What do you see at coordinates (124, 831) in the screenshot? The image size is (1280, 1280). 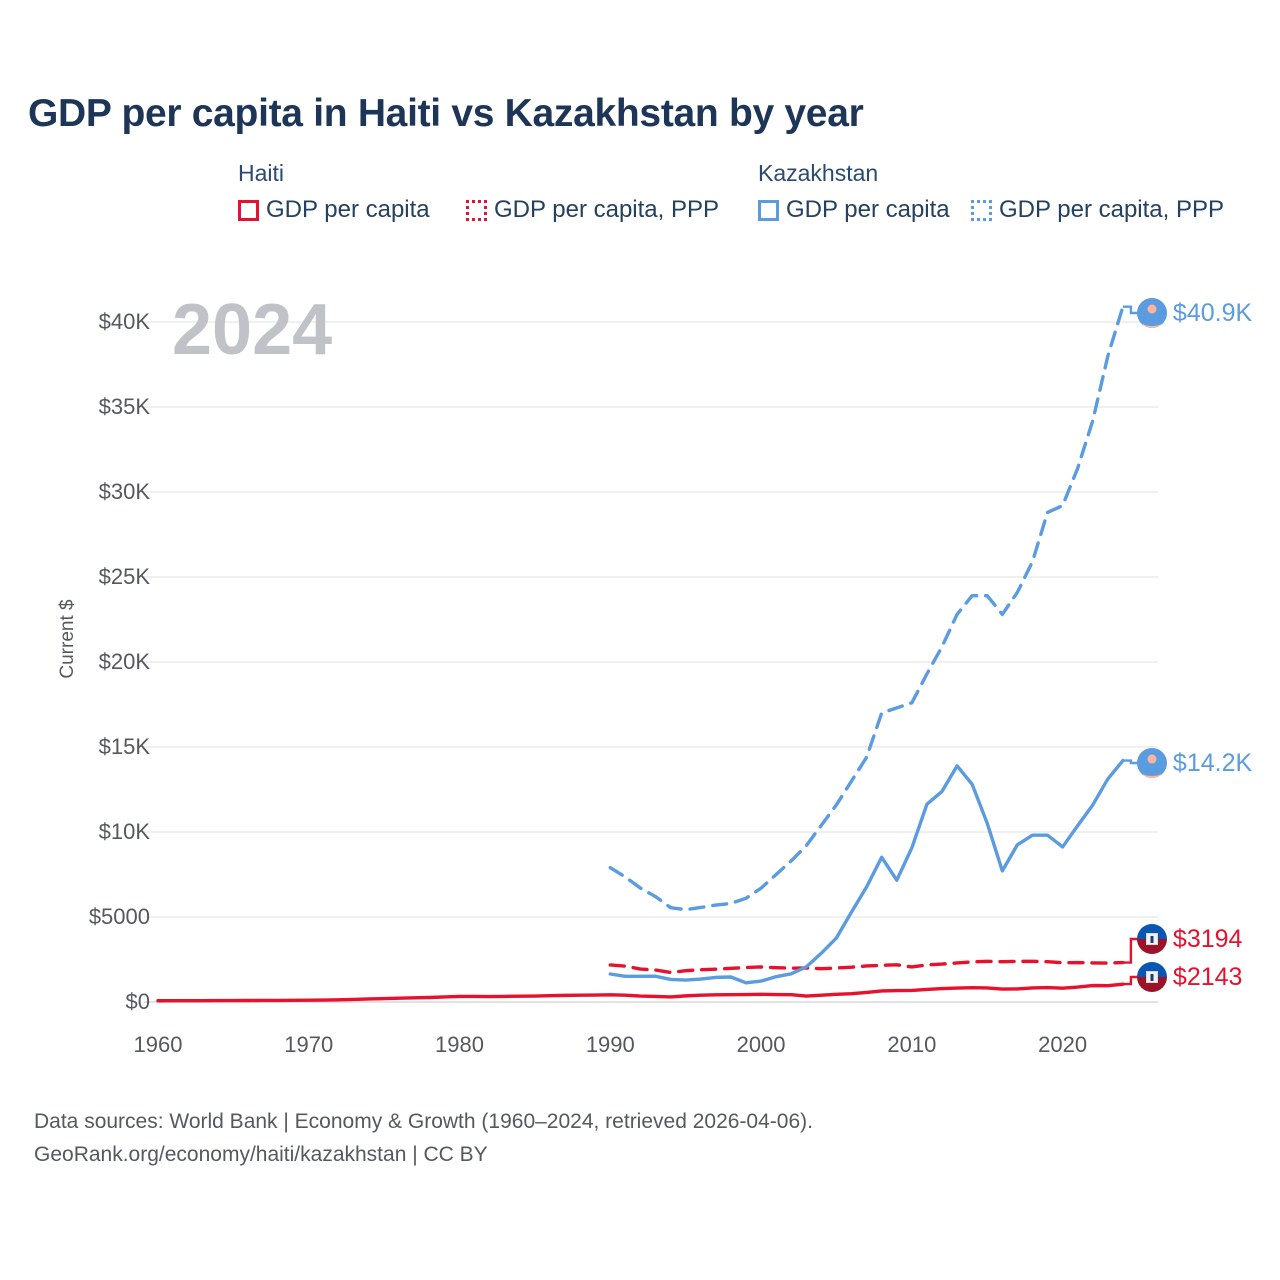 I see `y-axis-tick-label: $10K` at bounding box center [124, 831].